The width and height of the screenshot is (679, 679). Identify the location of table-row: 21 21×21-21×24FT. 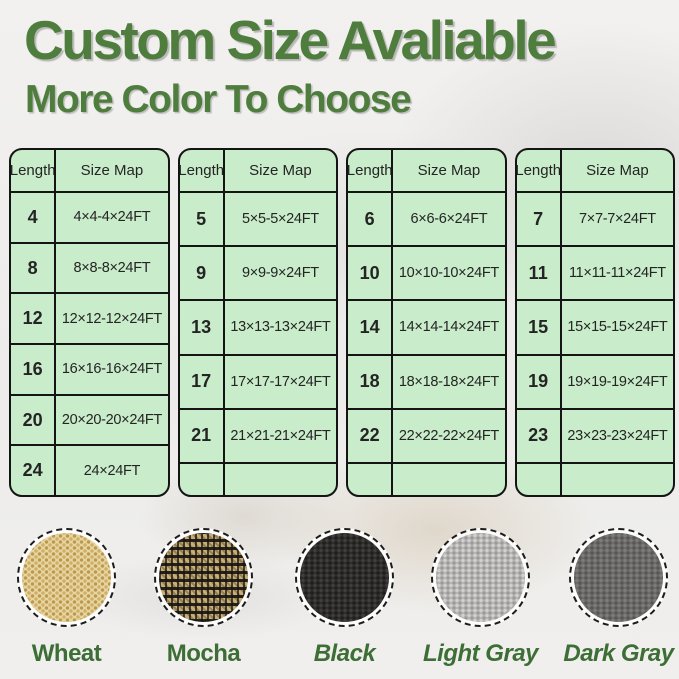
(257, 436).